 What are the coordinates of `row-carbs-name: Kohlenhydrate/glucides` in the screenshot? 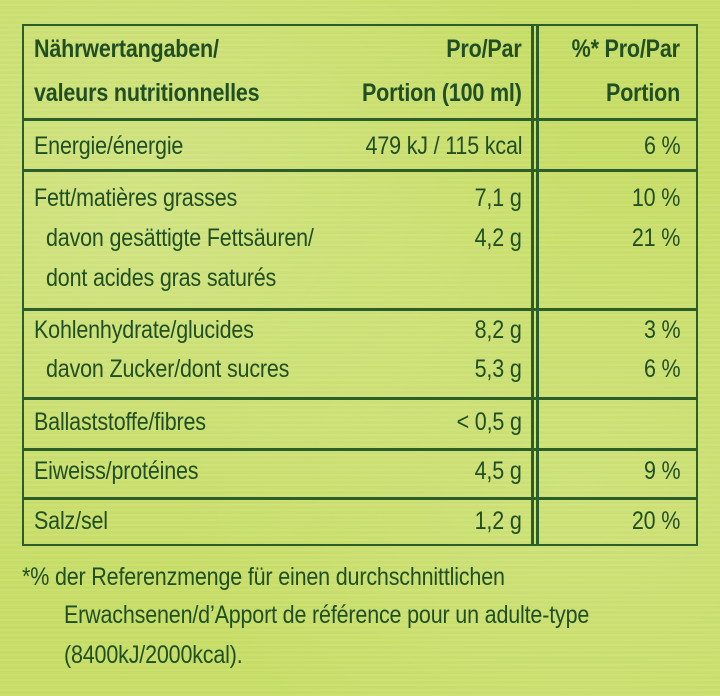 It's located at (144, 330).